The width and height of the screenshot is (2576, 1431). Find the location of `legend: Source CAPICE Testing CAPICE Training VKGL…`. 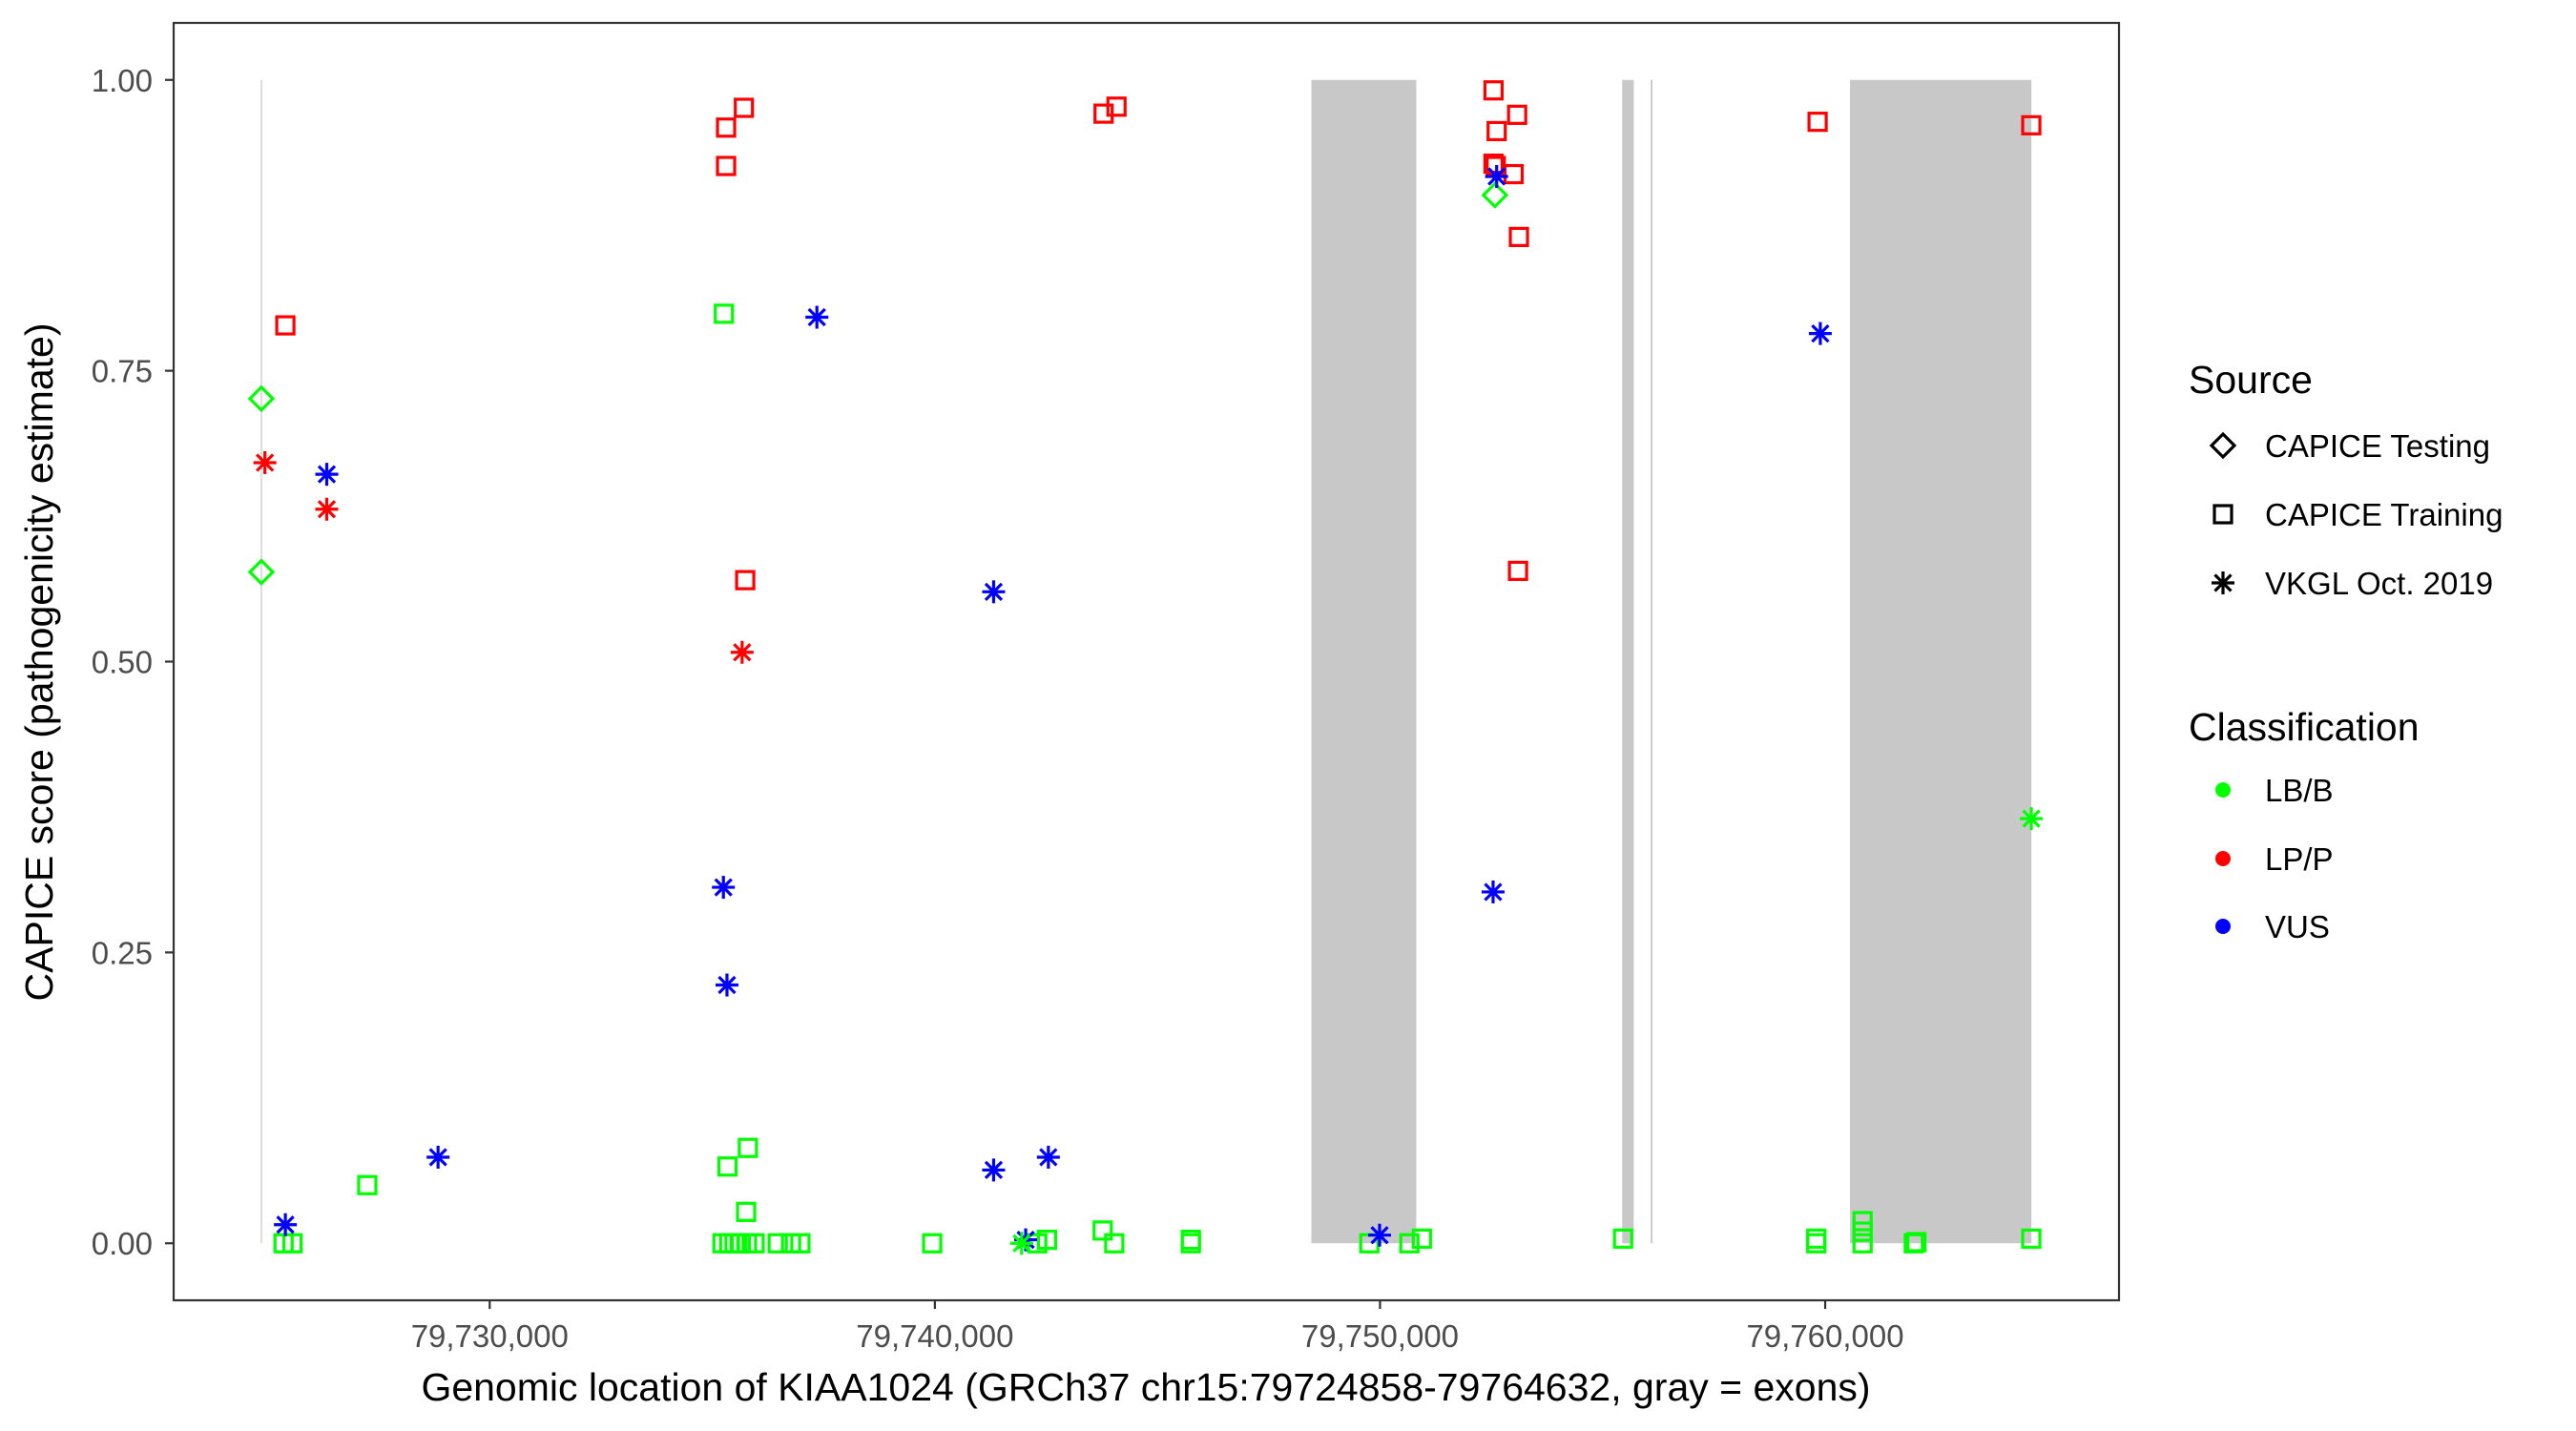

legend: Source CAPICE Testing CAPICE Training VKGL… is located at coordinates (2346, 651).